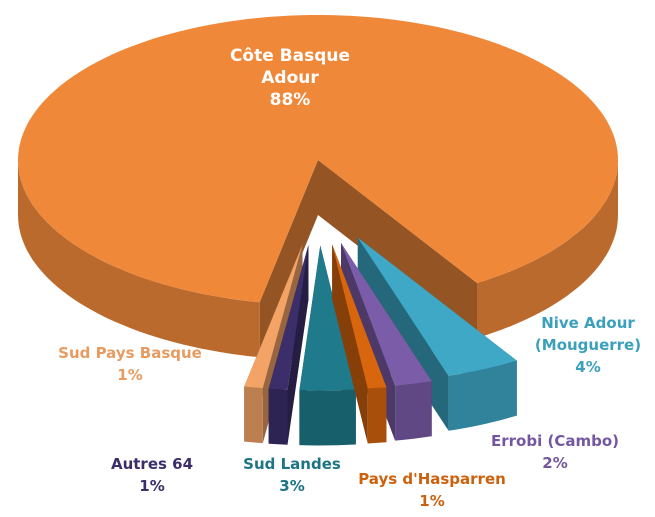 The width and height of the screenshot is (655, 517). I want to click on slice-label: Autres 64 1%, so click(152, 475).